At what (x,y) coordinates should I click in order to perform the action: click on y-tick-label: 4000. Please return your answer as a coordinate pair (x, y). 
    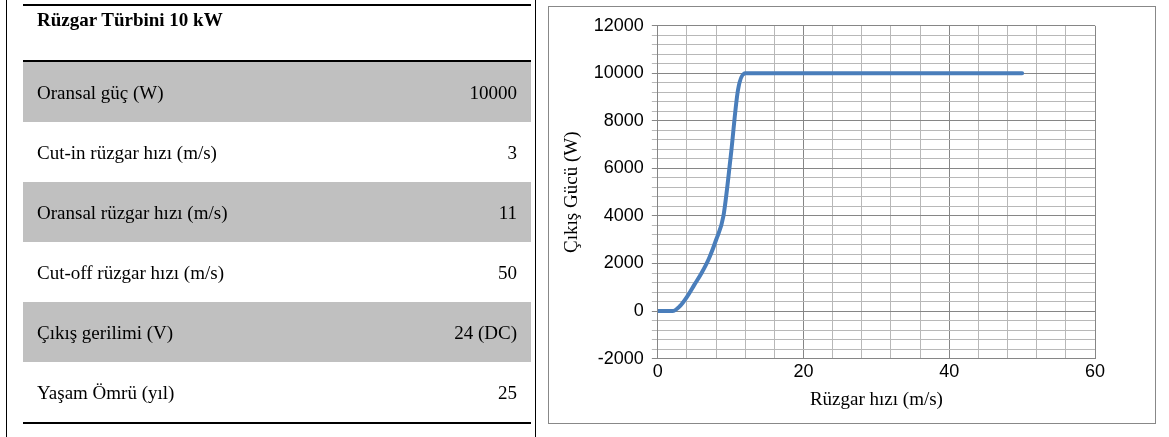
    Looking at the image, I should click on (623, 214).